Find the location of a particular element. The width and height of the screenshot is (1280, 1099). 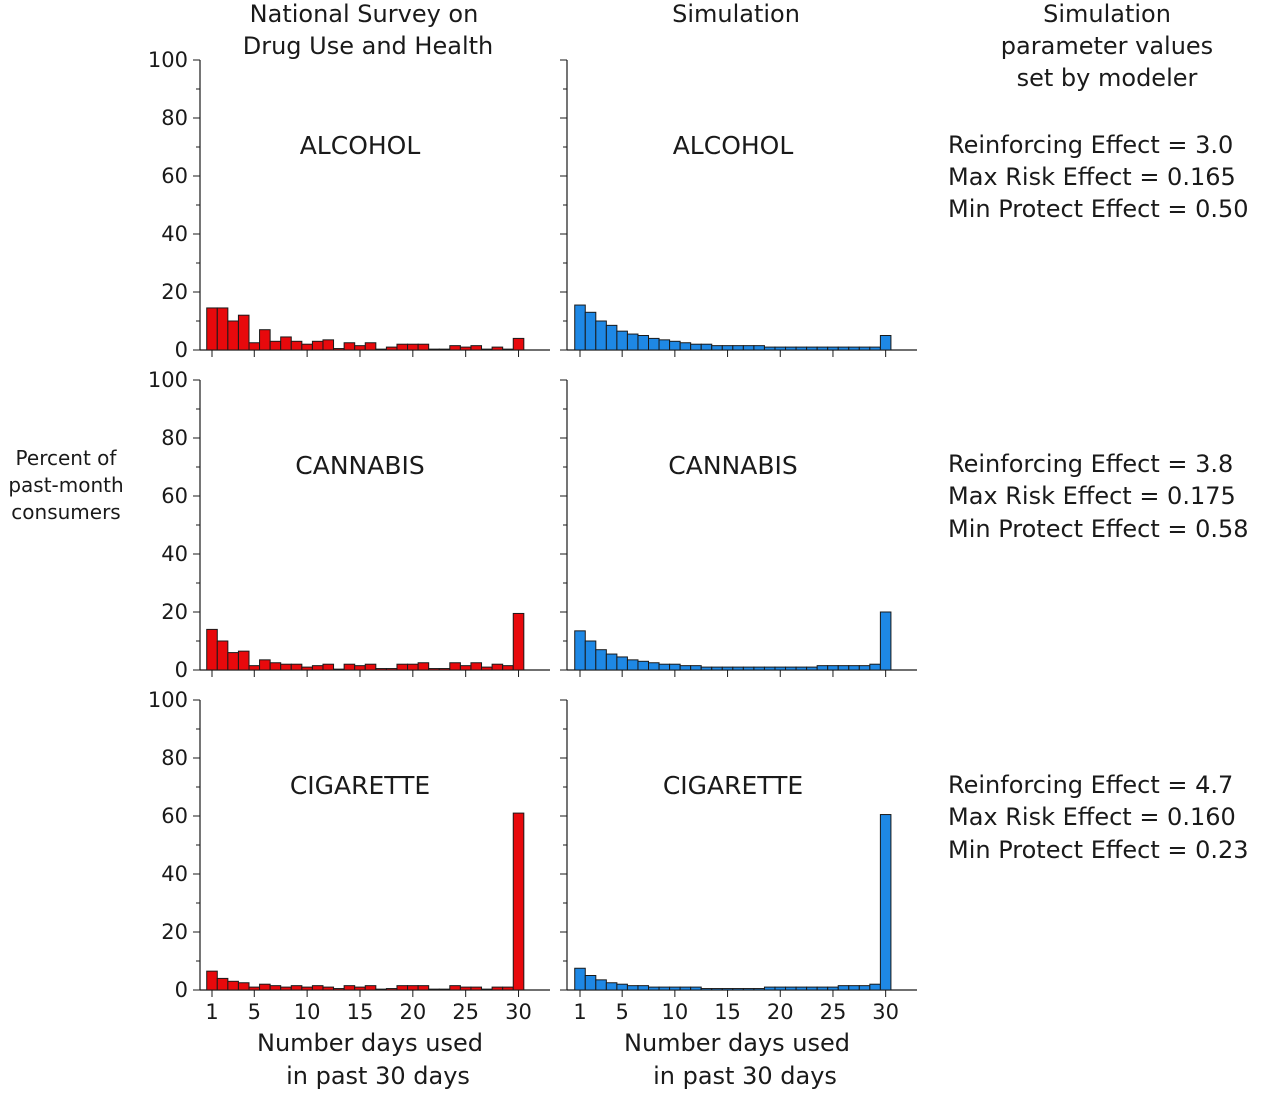

drug-label: CIGARETTE is located at coordinates (733, 785).